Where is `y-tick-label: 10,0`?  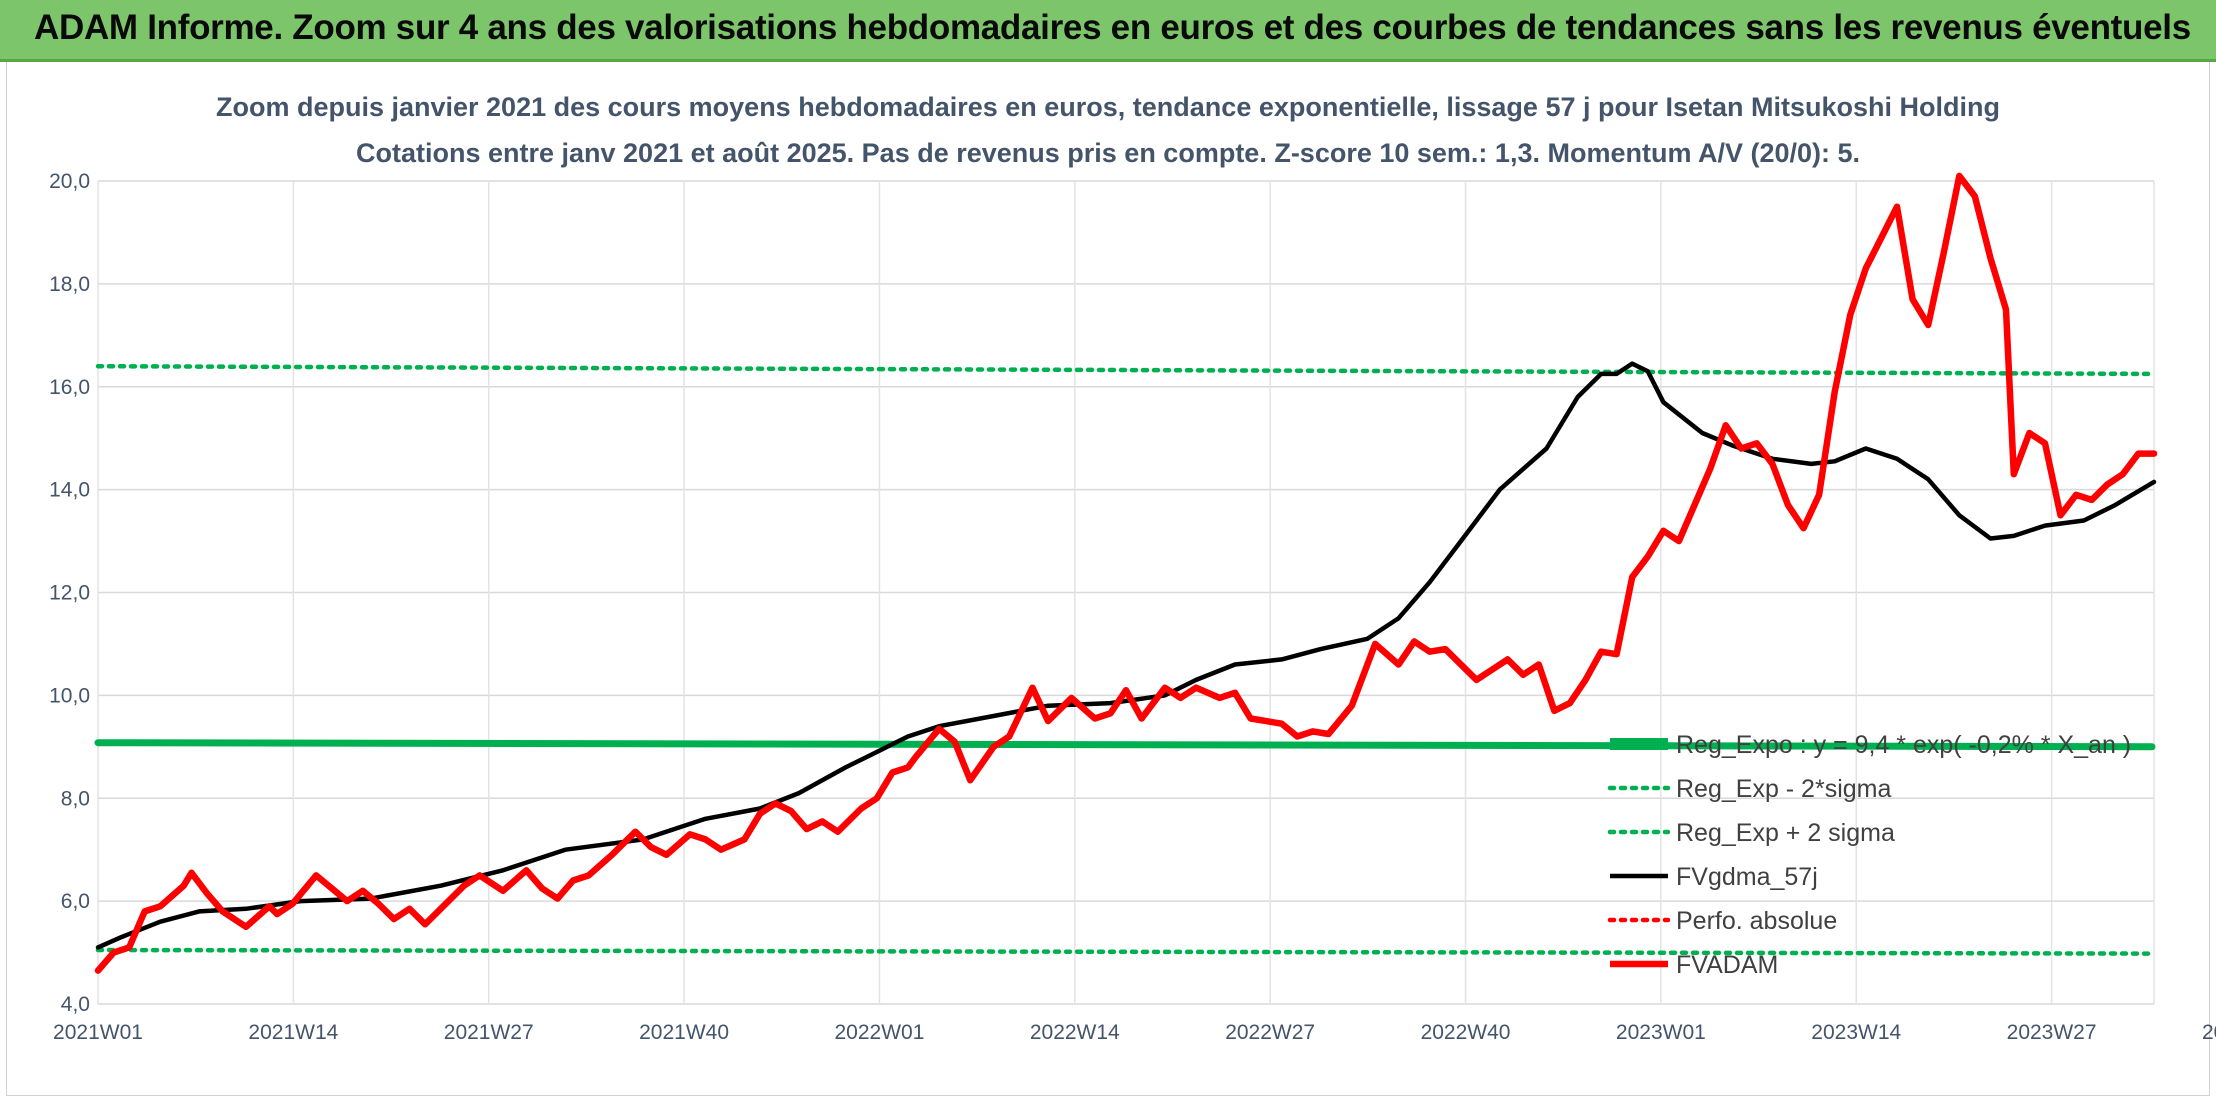
y-tick-label: 10,0 is located at coordinates (69, 695).